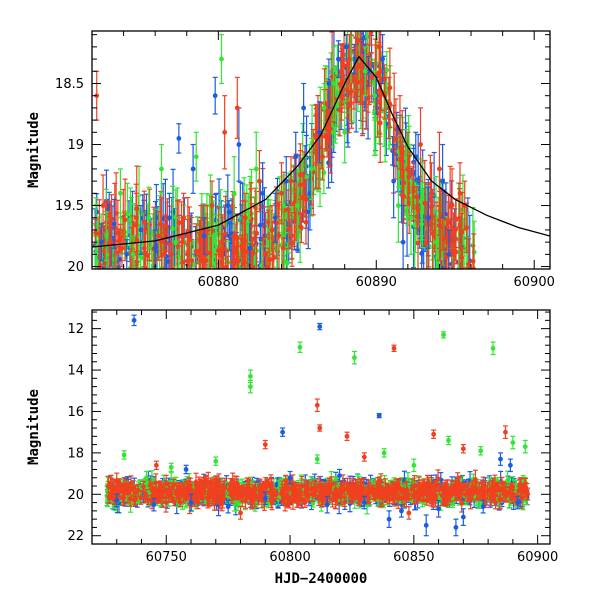 Image resolution: width=600 pixels, height=600 pixels. Describe the element at coordinates (218, 282) in the screenshot. I see `x-tick-label: 60880` at that location.